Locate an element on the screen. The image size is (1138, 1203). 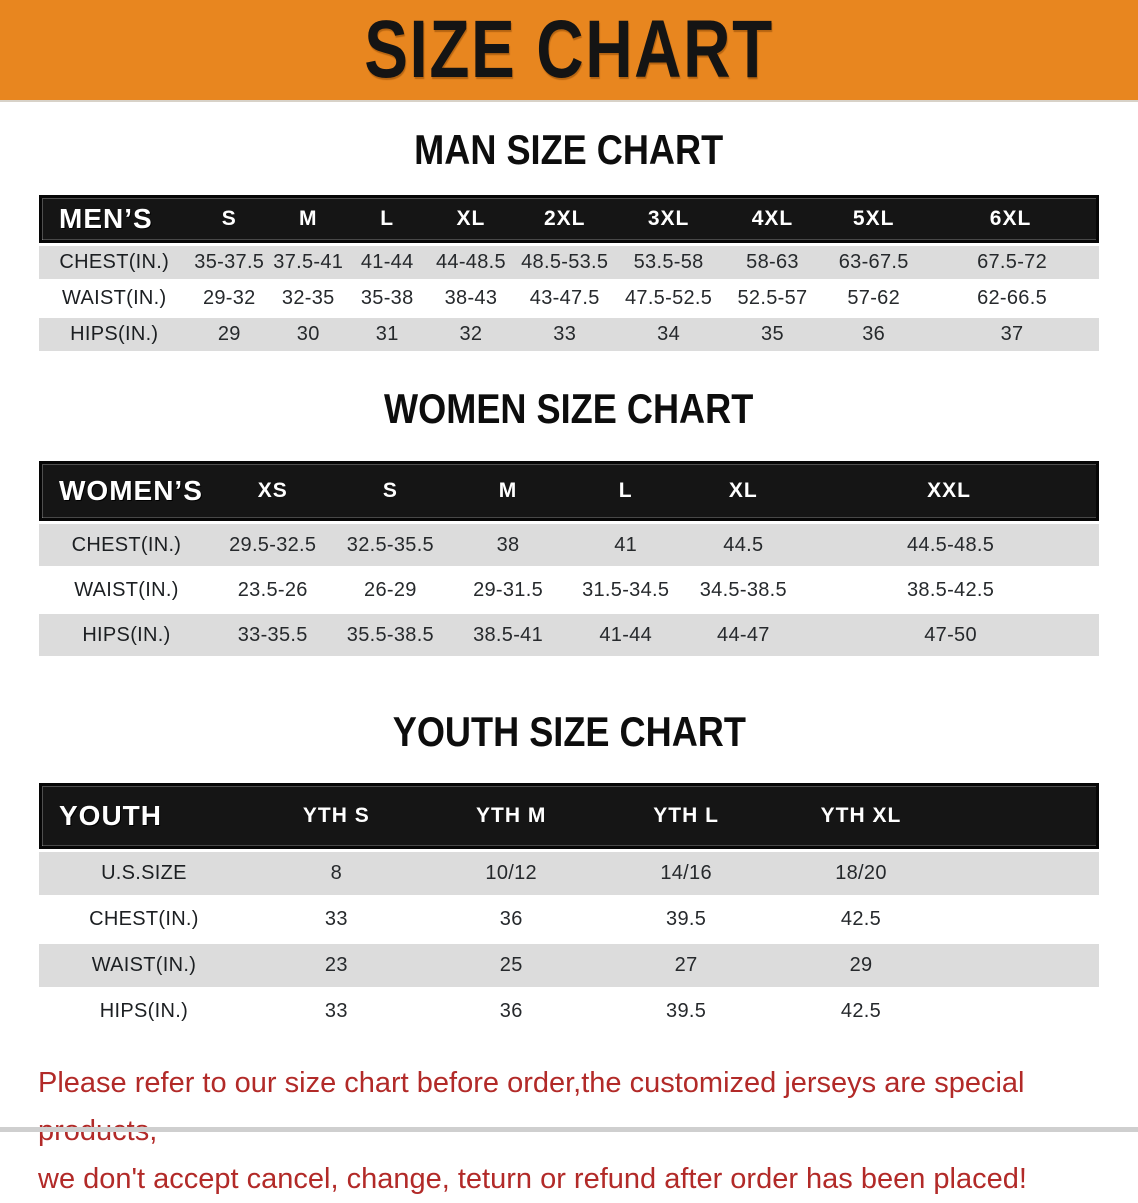
size-value: 23 is located at coordinates (336, 965).